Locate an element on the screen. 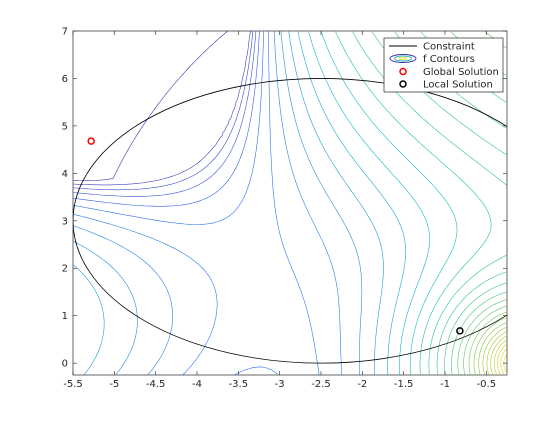 This screenshot has height=425, width=560. y-tick-label: 2 is located at coordinates (65, 269).